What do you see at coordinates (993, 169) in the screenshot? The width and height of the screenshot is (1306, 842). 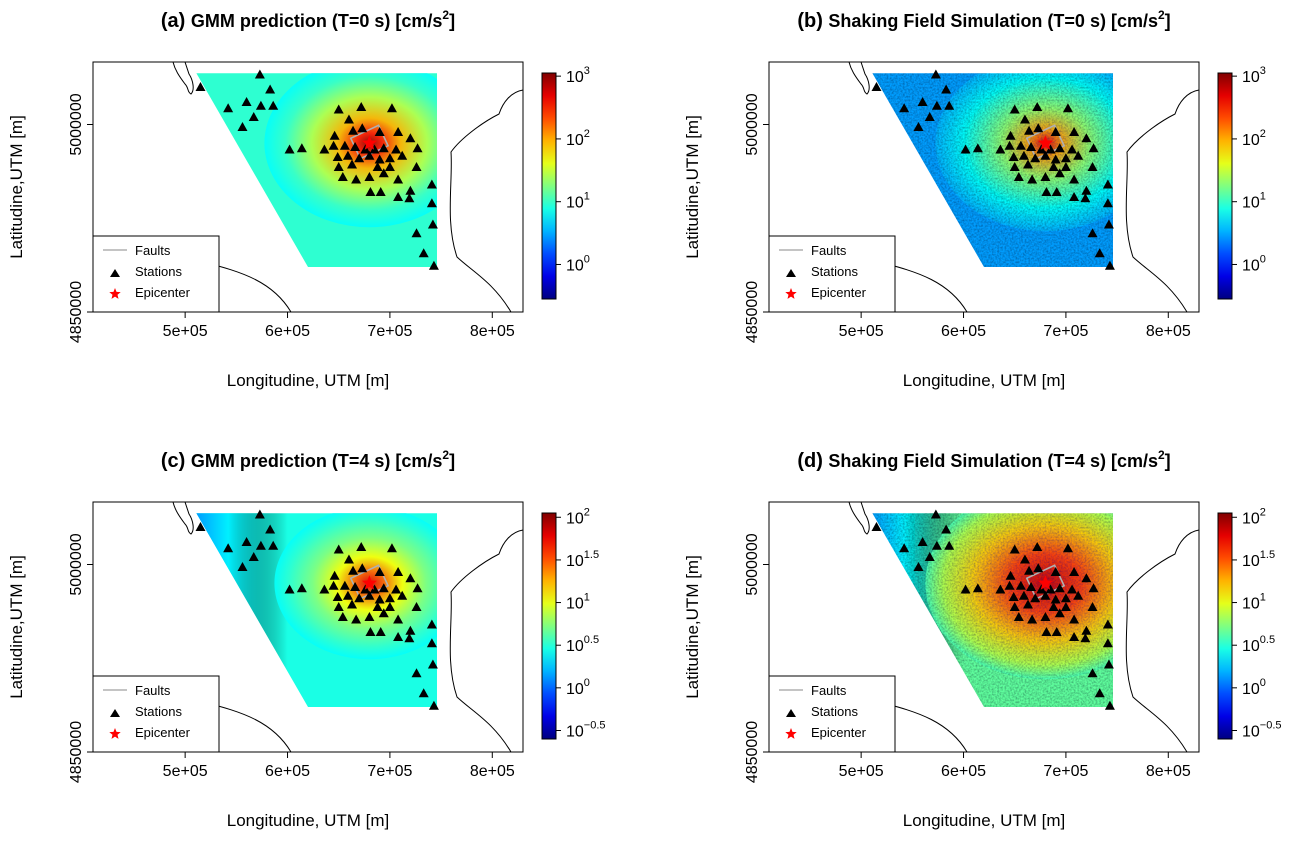 I see `stations` at bounding box center [993, 169].